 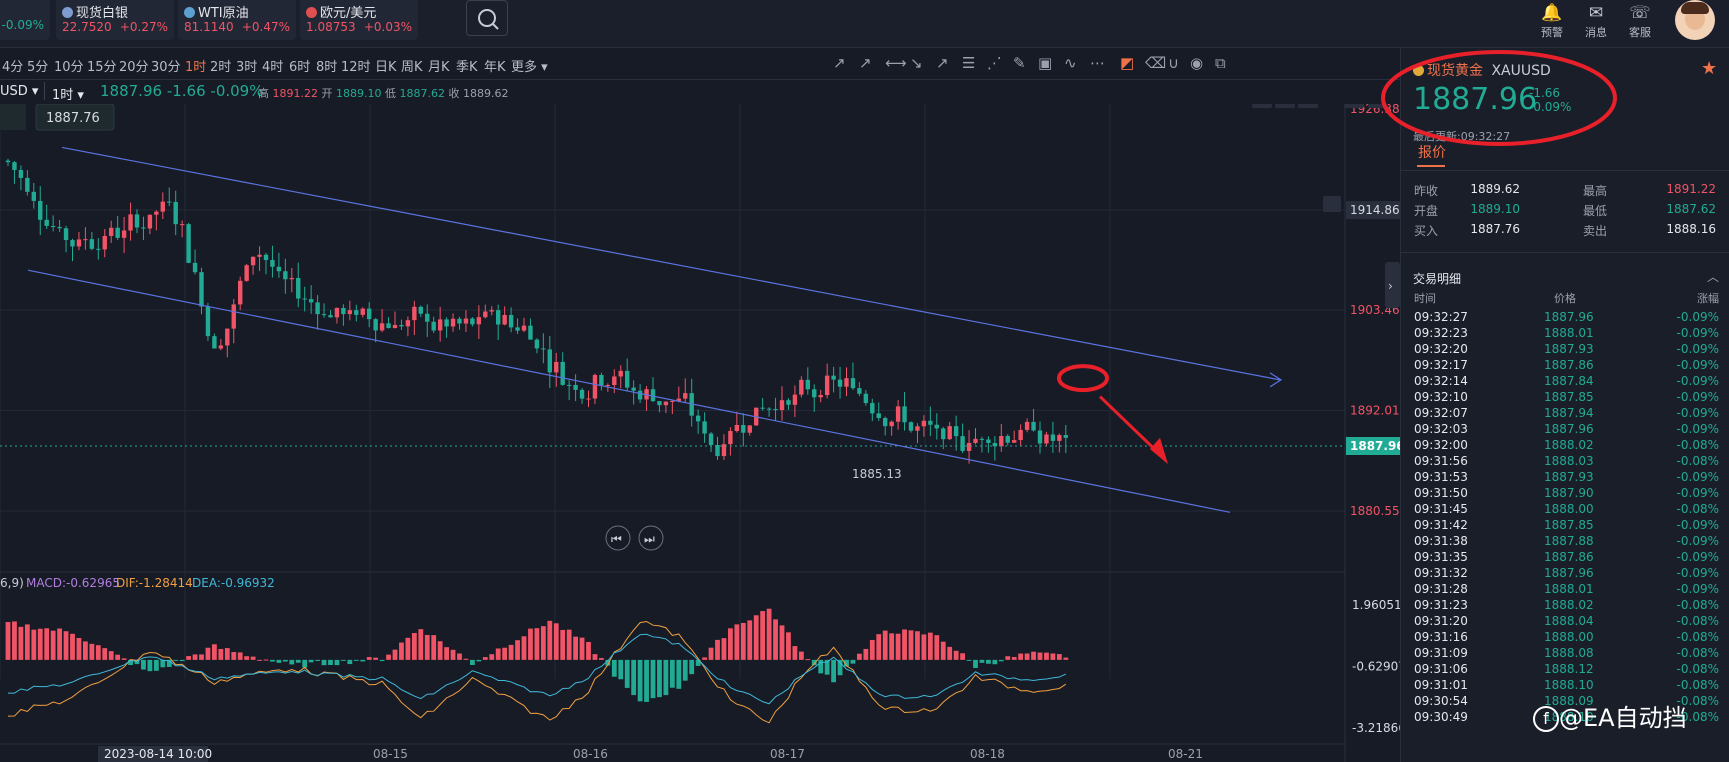 I want to click on tab-quote: 报价, so click(x=1432, y=153).